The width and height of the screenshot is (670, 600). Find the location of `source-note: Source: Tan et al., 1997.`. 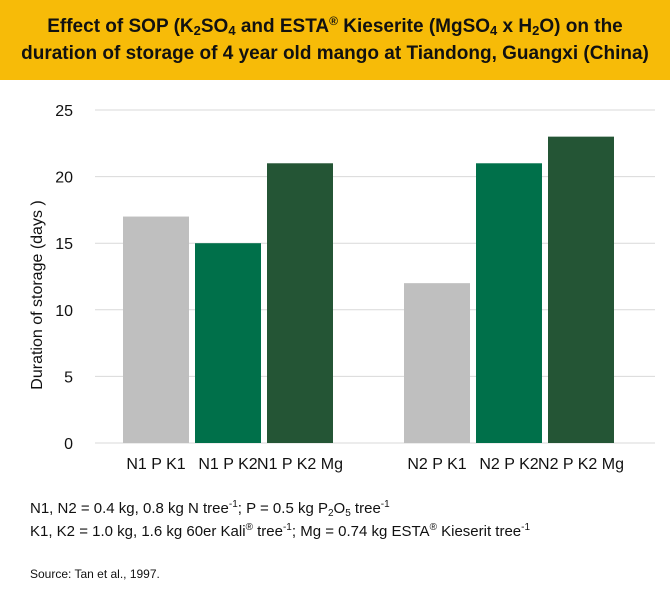

source-note: Source: Tan et al., 1997. is located at coordinates (95, 574).